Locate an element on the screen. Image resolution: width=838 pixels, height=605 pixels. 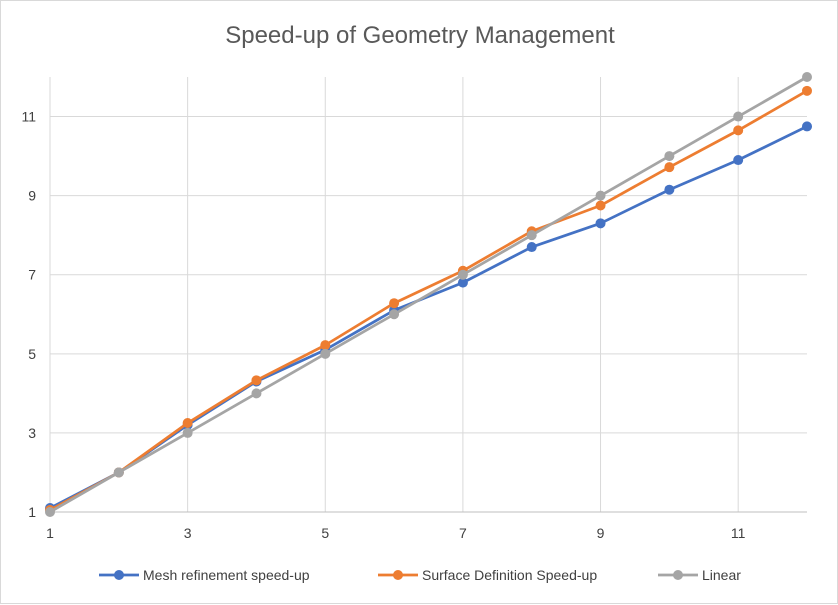
legend-label: Linear is located at coordinates (721, 575).